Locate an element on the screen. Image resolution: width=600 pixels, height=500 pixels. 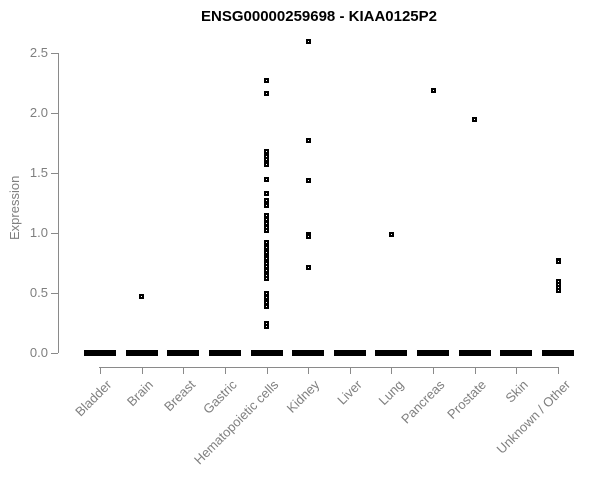
x-axis-category-label: Breast is located at coordinates (179, 396).